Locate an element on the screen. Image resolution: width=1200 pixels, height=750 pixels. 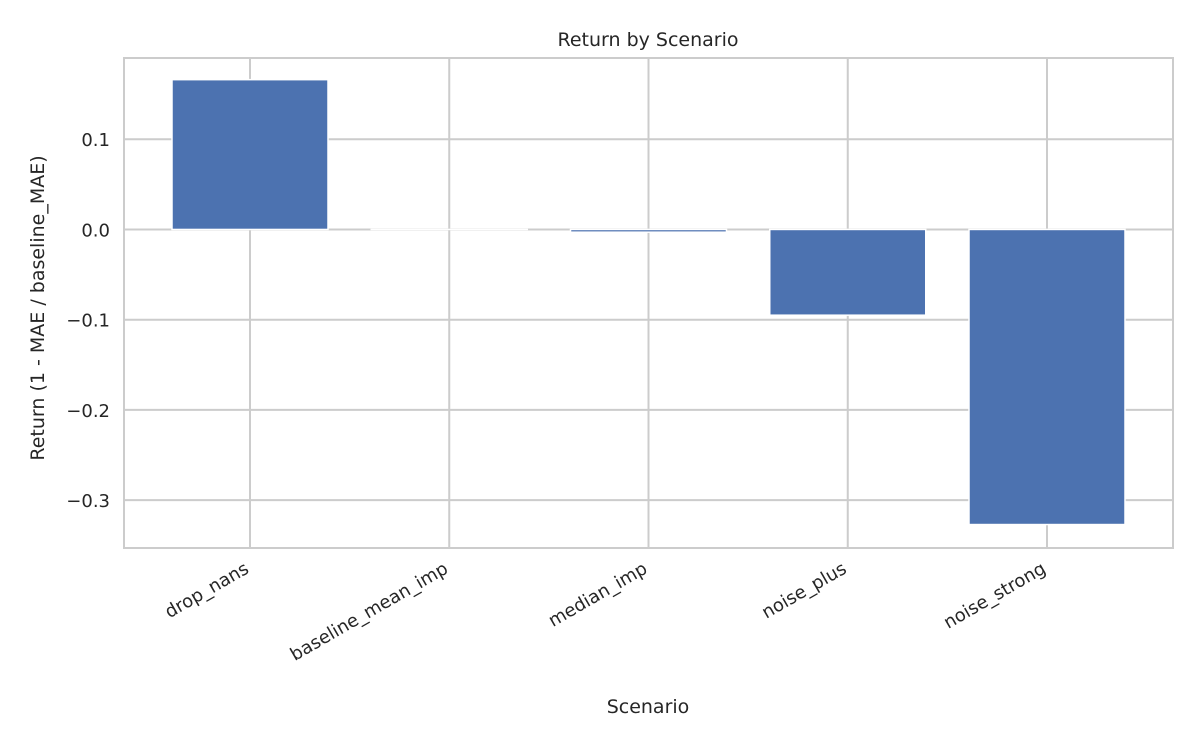
y-tick-label: −0.1 is located at coordinates (88, 321).